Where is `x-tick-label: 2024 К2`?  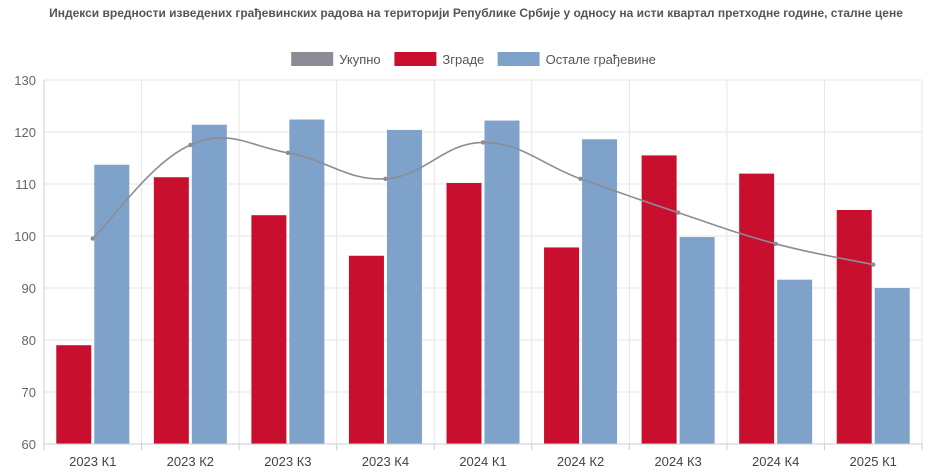
x-tick-label: 2024 К2 is located at coordinates (580, 461).